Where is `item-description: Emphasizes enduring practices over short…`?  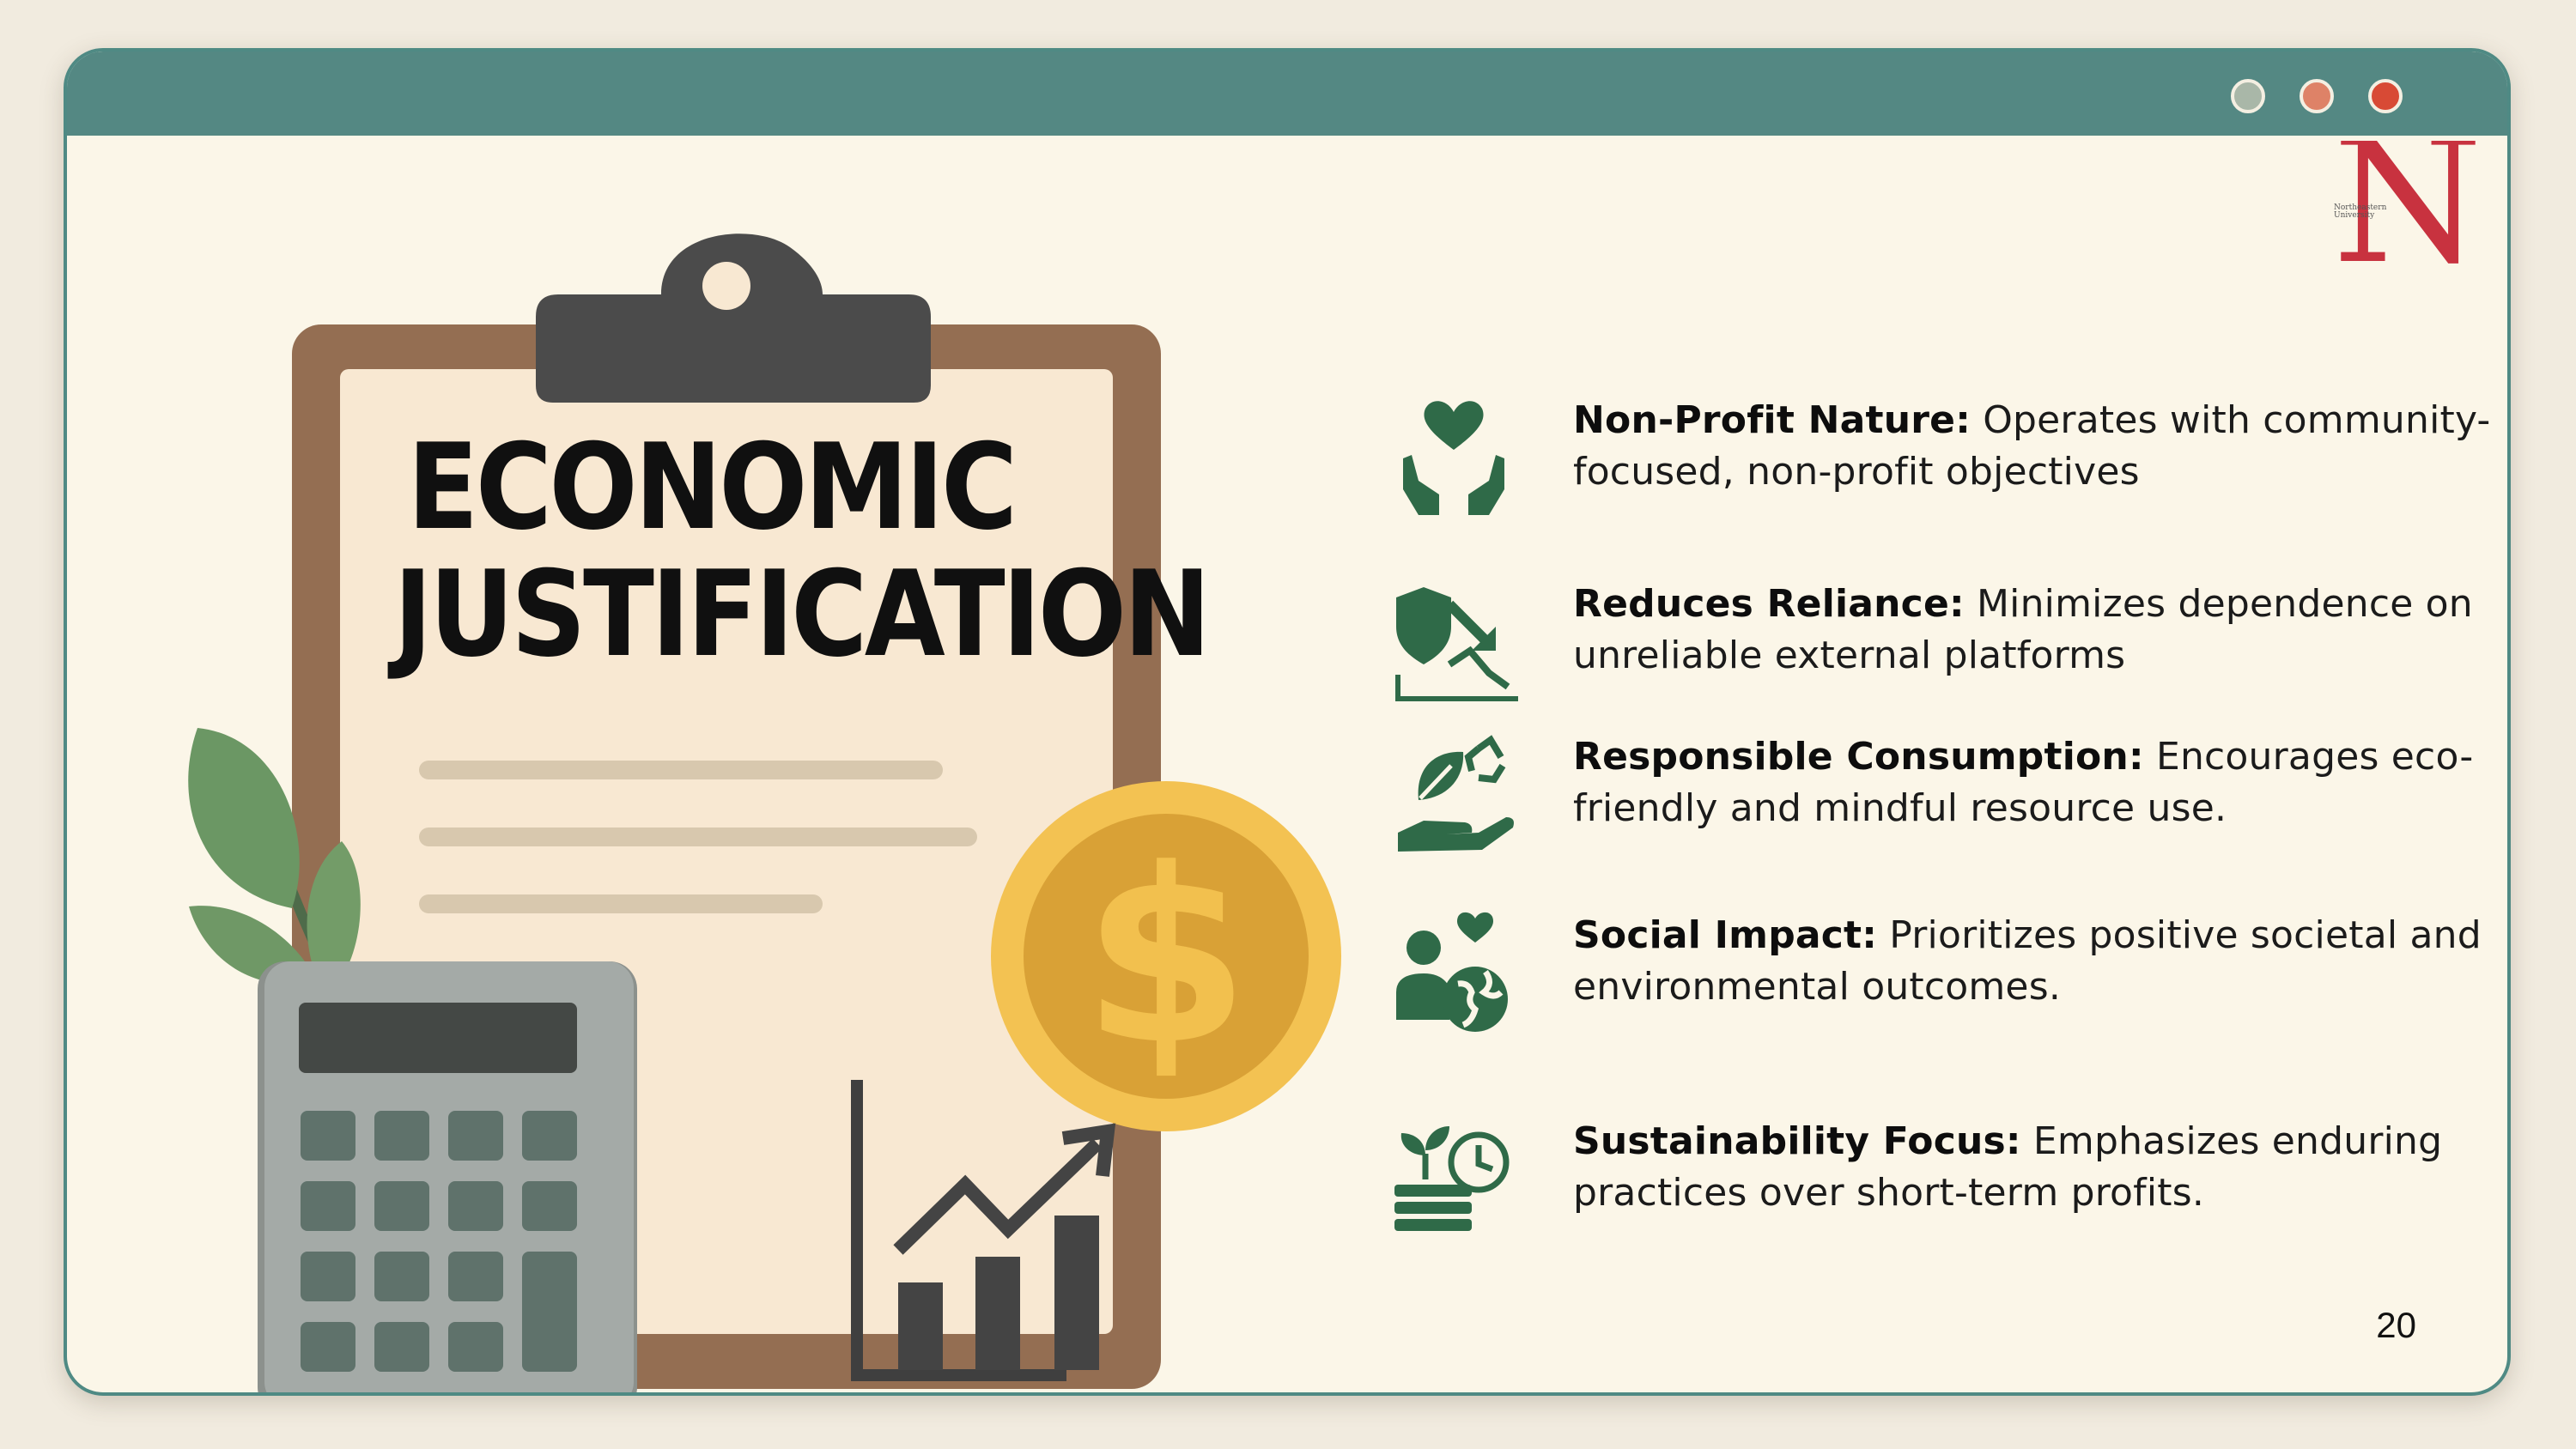
item-description: Emphasizes enduring practices over short… is located at coordinates (2008, 1167).